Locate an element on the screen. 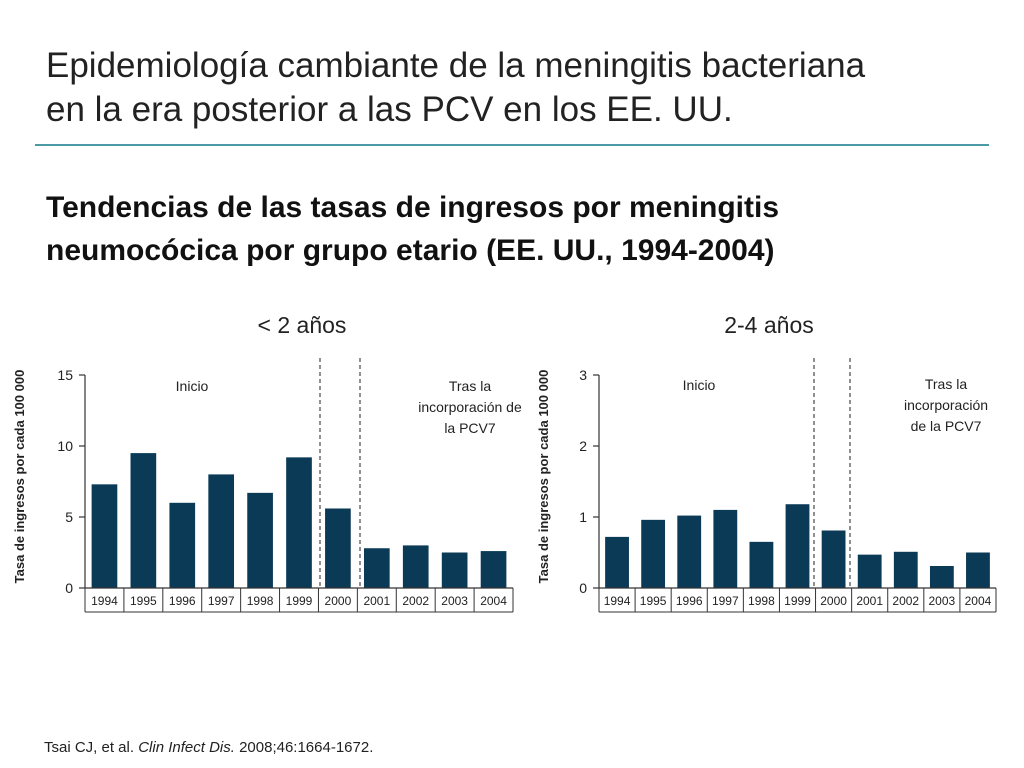 The width and height of the screenshot is (1024, 768). chart1-bar-1999 is located at coordinates (299, 522).